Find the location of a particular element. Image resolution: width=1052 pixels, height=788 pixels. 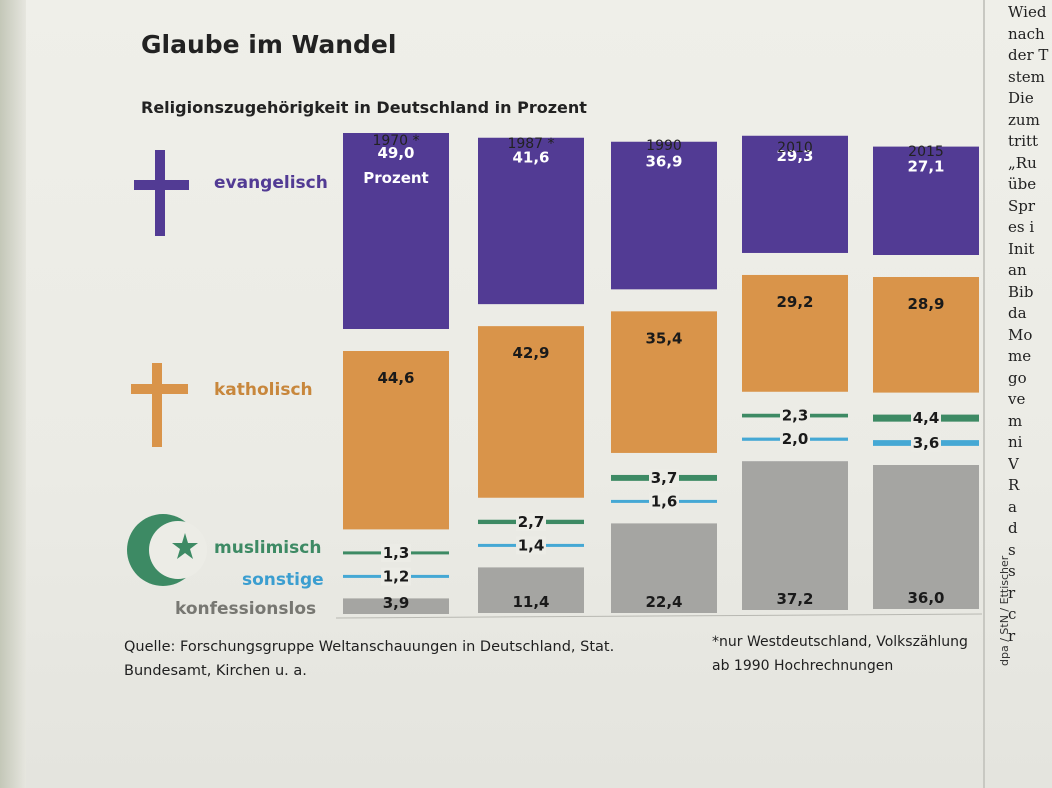

value-label-konfessionslos: 3,9 is located at coordinates (396, 603).